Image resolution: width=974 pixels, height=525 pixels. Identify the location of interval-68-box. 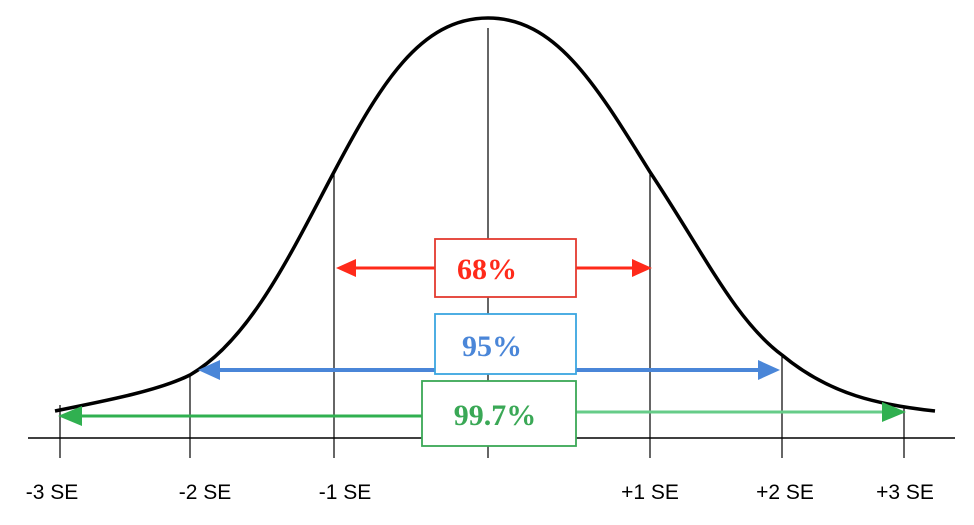
(505, 268).